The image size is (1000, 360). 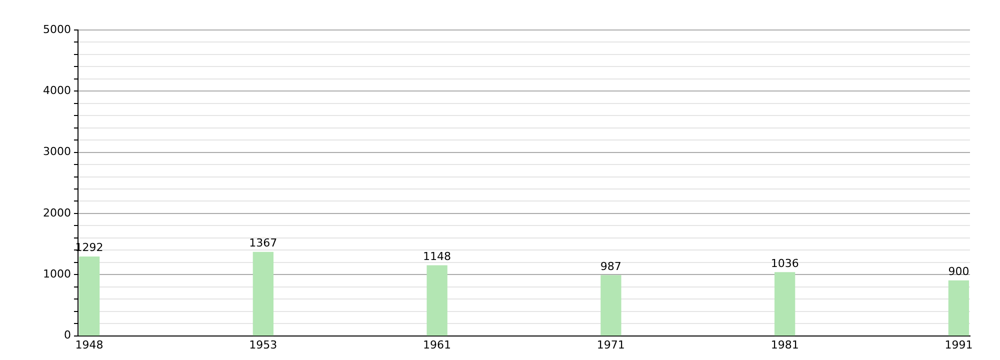 I want to click on x-tick-label: 1948, so click(x=89, y=345).